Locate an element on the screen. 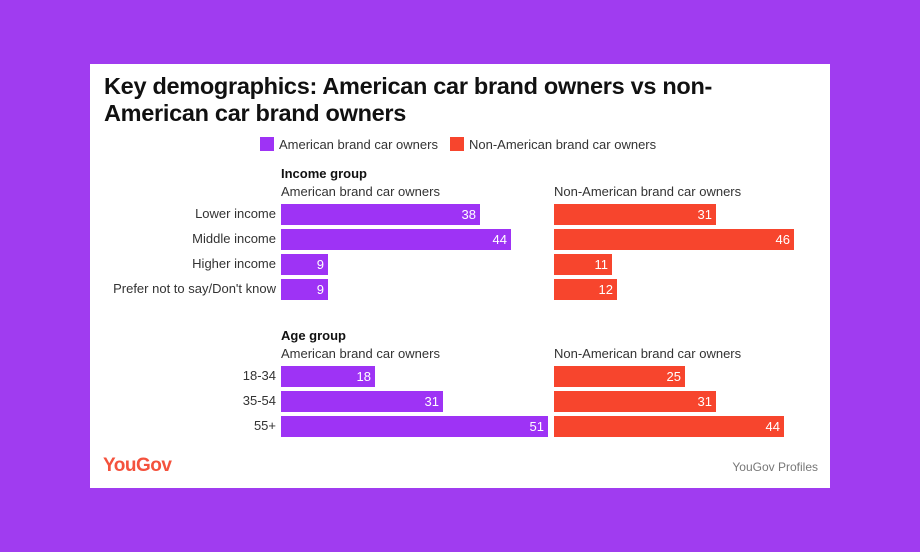 The image size is (920, 552). legend-label-american: American brand car owners is located at coordinates (358, 144).